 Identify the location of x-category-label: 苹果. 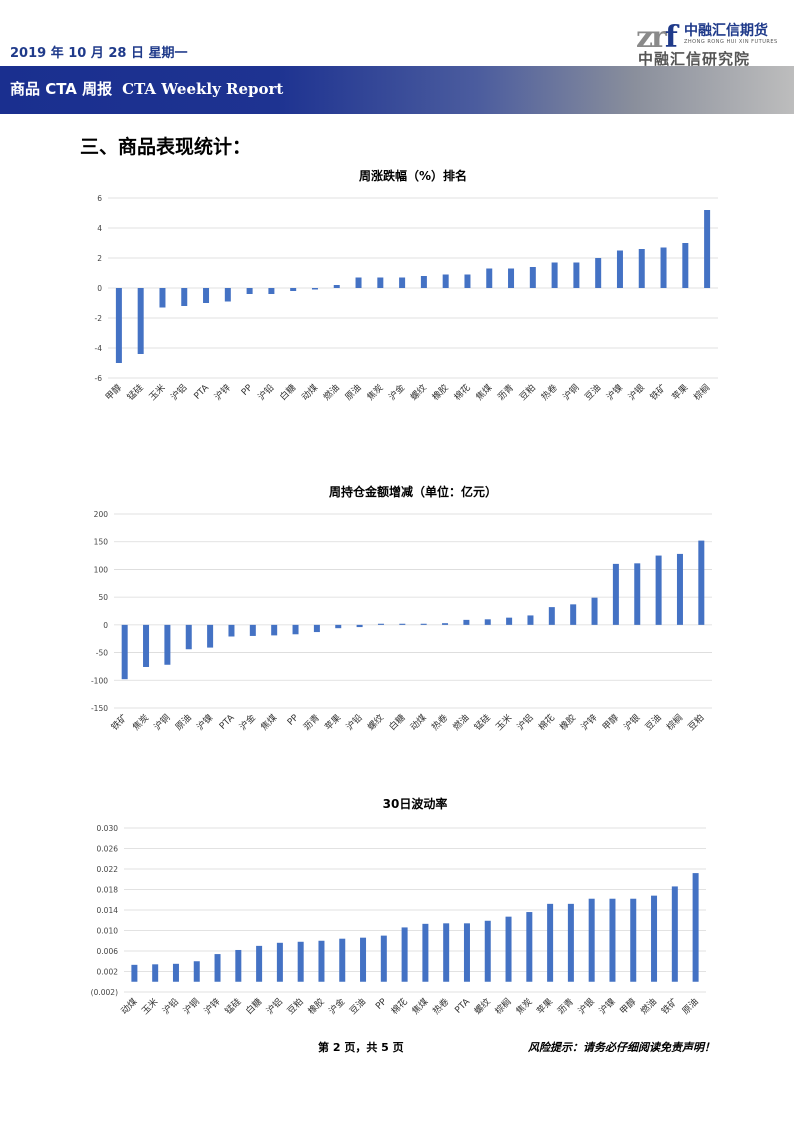
(544, 1006).